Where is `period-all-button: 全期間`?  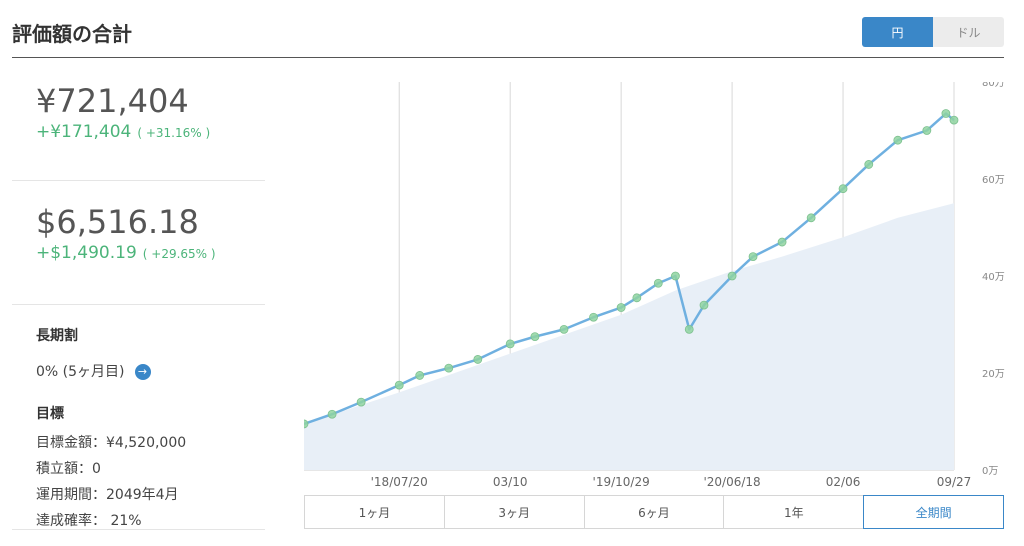
period-all-button: 全期間 is located at coordinates (933, 512).